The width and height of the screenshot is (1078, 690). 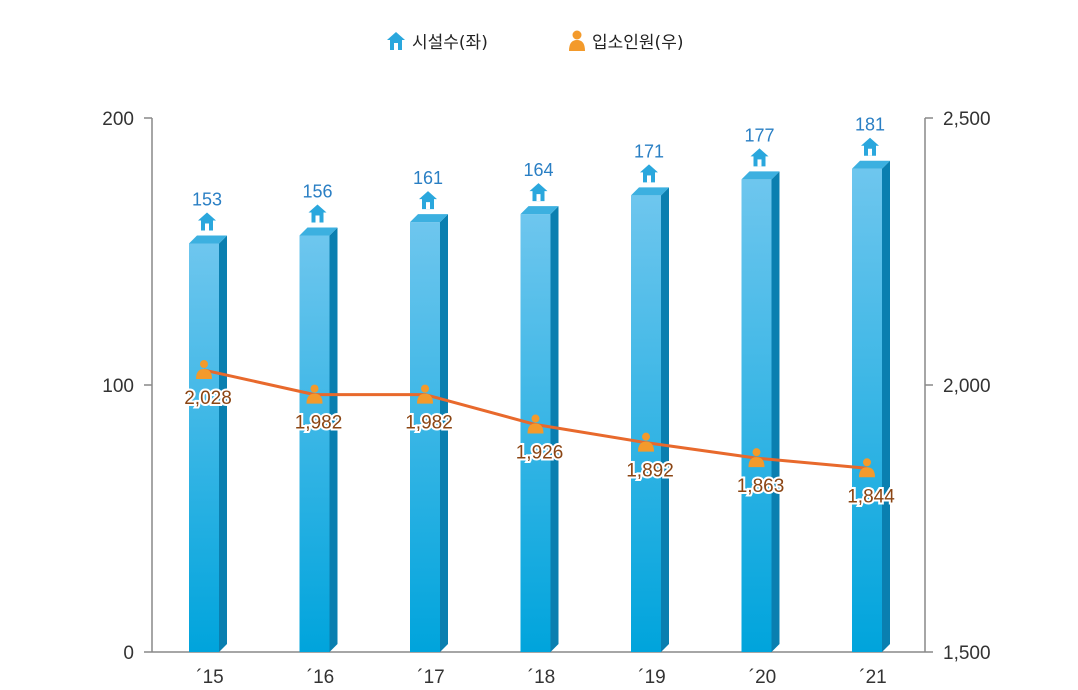 I want to click on right-axis-tick-label: 2,000, so click(x=967, y=386).